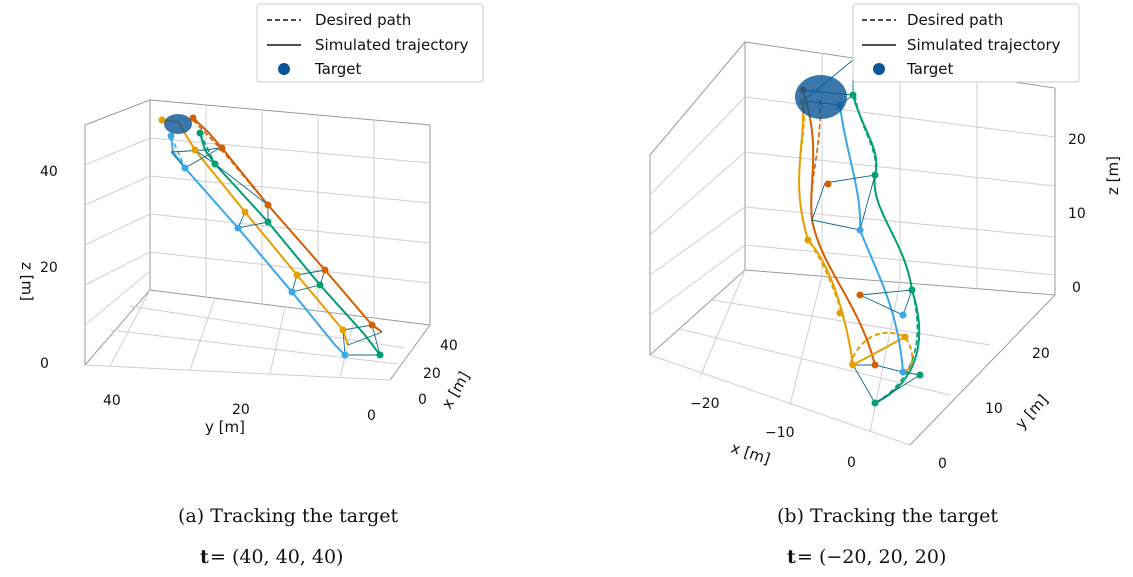 The width and height of the screenshot is (1133, 577). I want to click on caption-b-math-bold: t, so click(791, 557).